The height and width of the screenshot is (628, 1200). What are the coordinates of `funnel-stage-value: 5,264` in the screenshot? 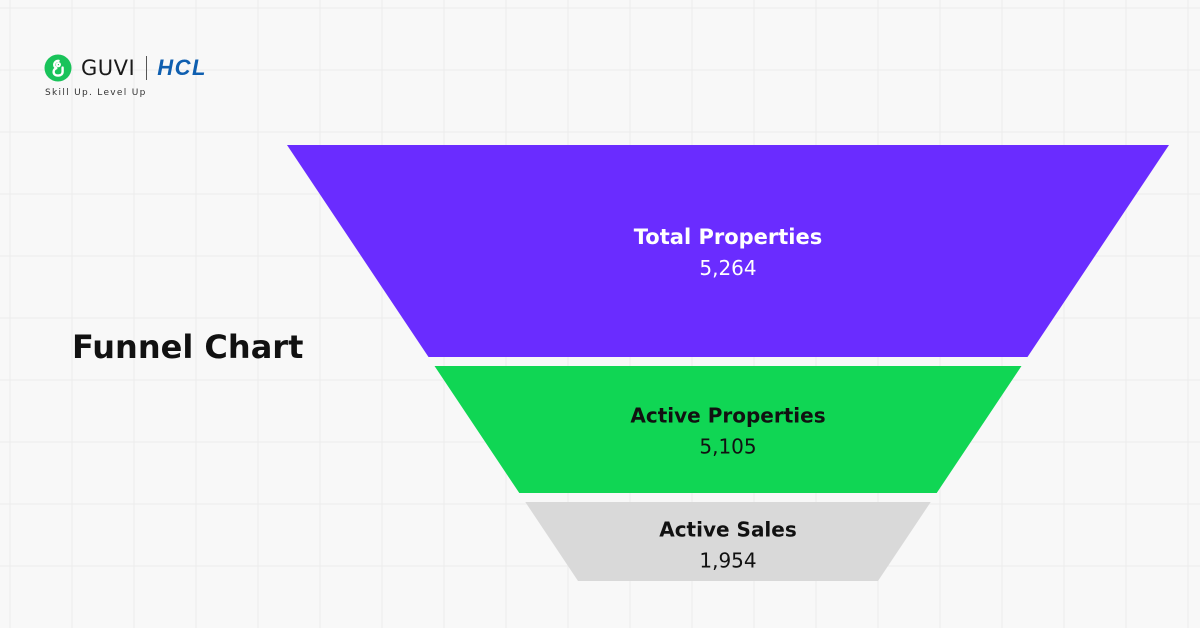 It's located at (727, 268).